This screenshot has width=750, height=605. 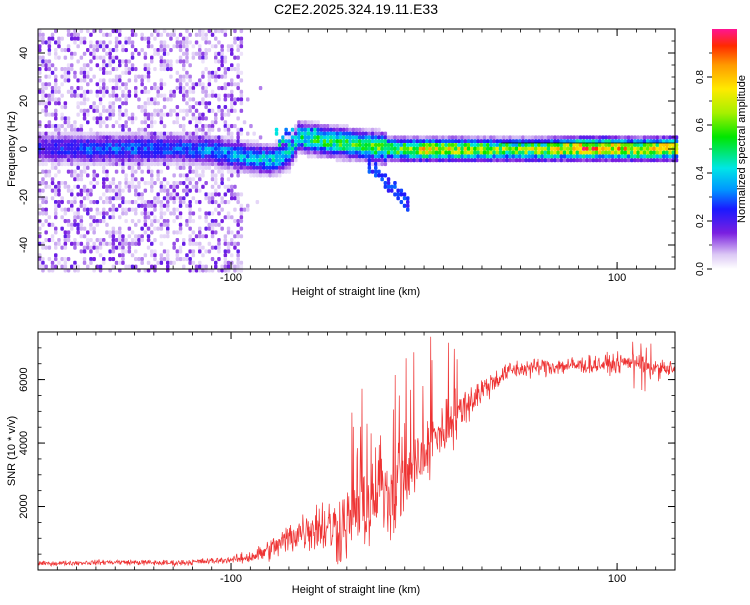 I want to click on colorbar-tick-label: 0.4, so click(x=700, y=173).